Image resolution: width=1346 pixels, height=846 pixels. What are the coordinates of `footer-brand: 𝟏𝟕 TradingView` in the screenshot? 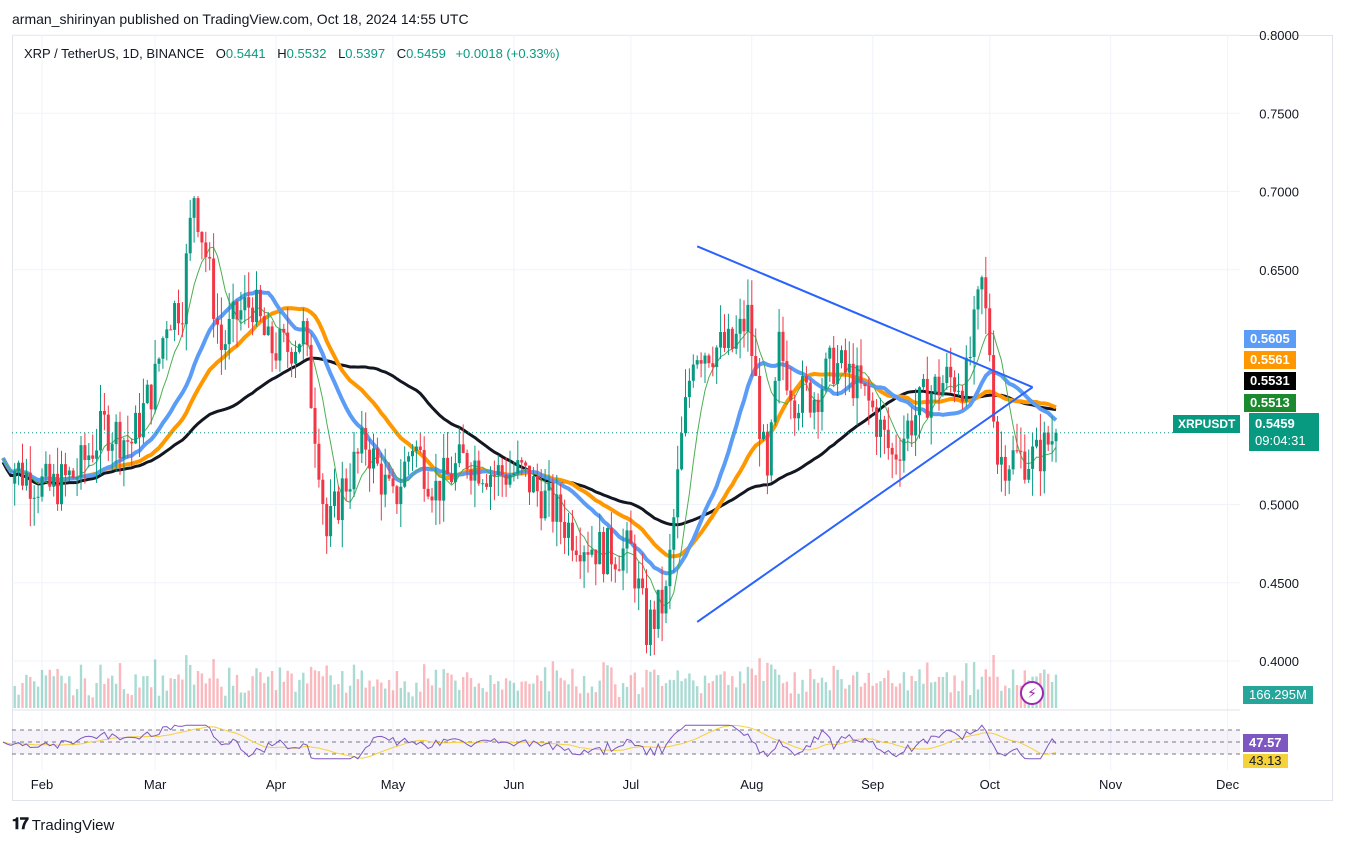 It's located at (63, 825).